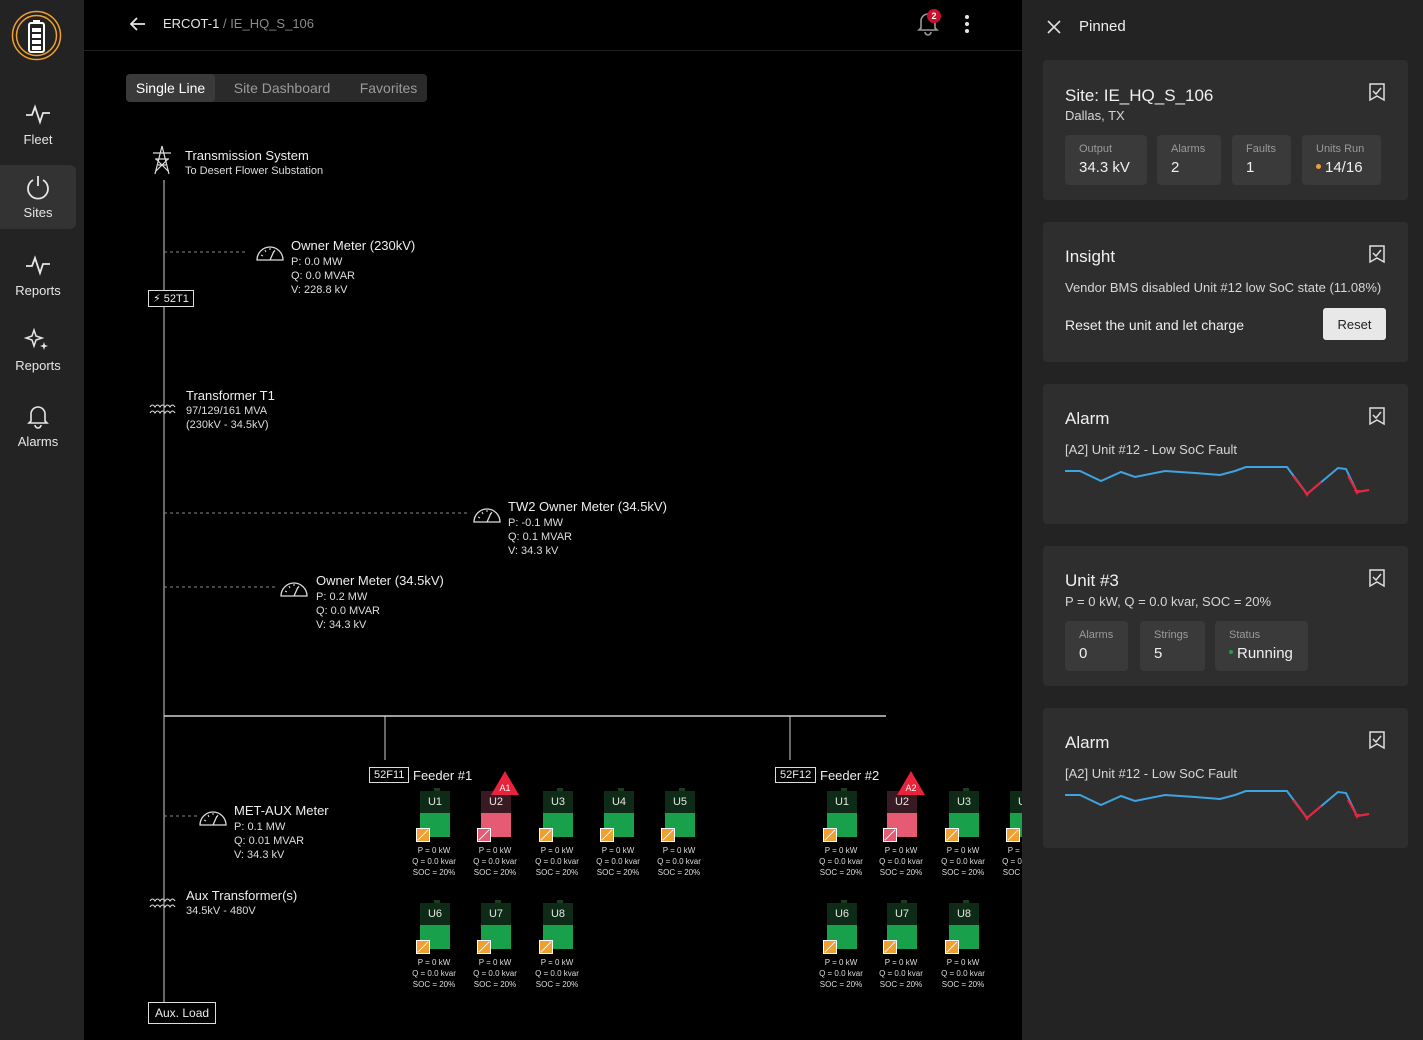 This screenshot has height=1040, width=1423. I want to click on alarm-title: Alarm, so click(1087, 418).